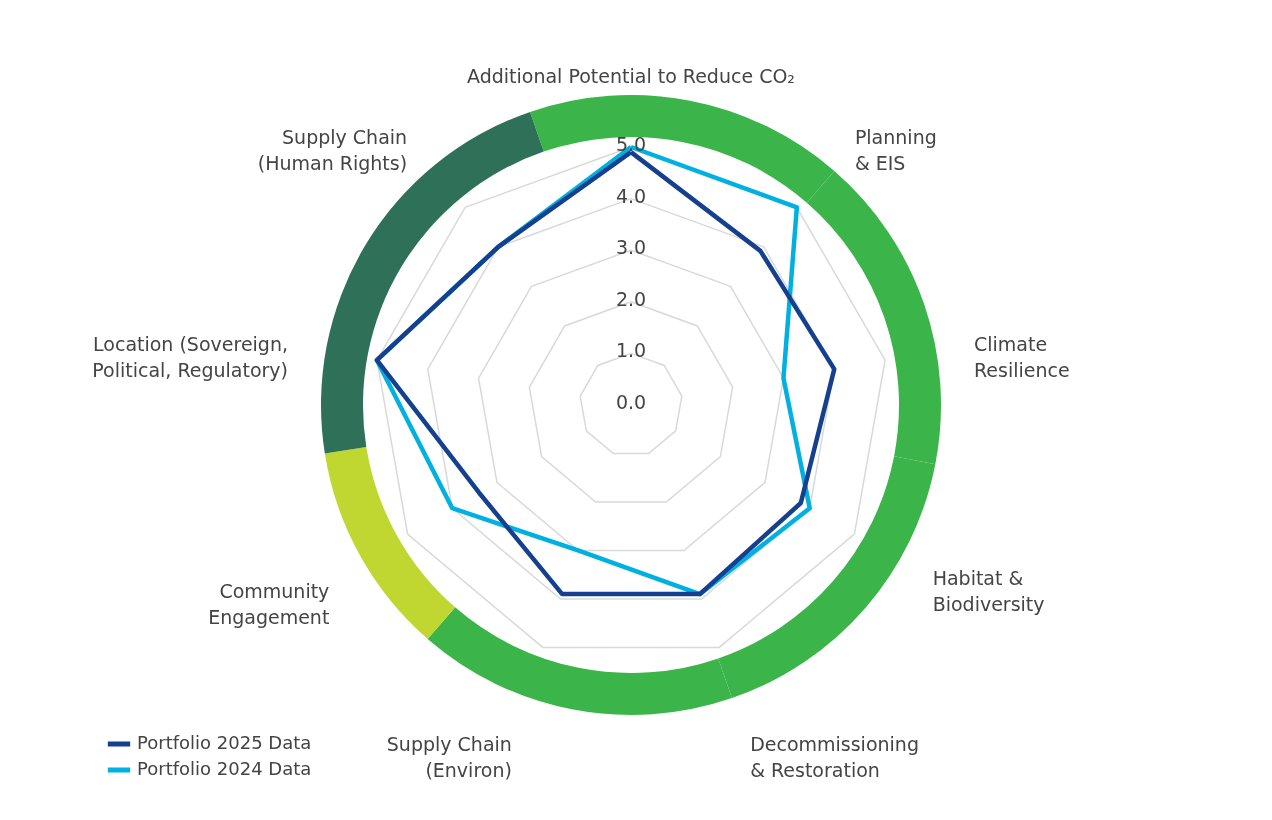  What do you see at coordinates (631, 298) in the screenshot?
I see `y-tick-label: 2.0` at bounding box center [631, 298].